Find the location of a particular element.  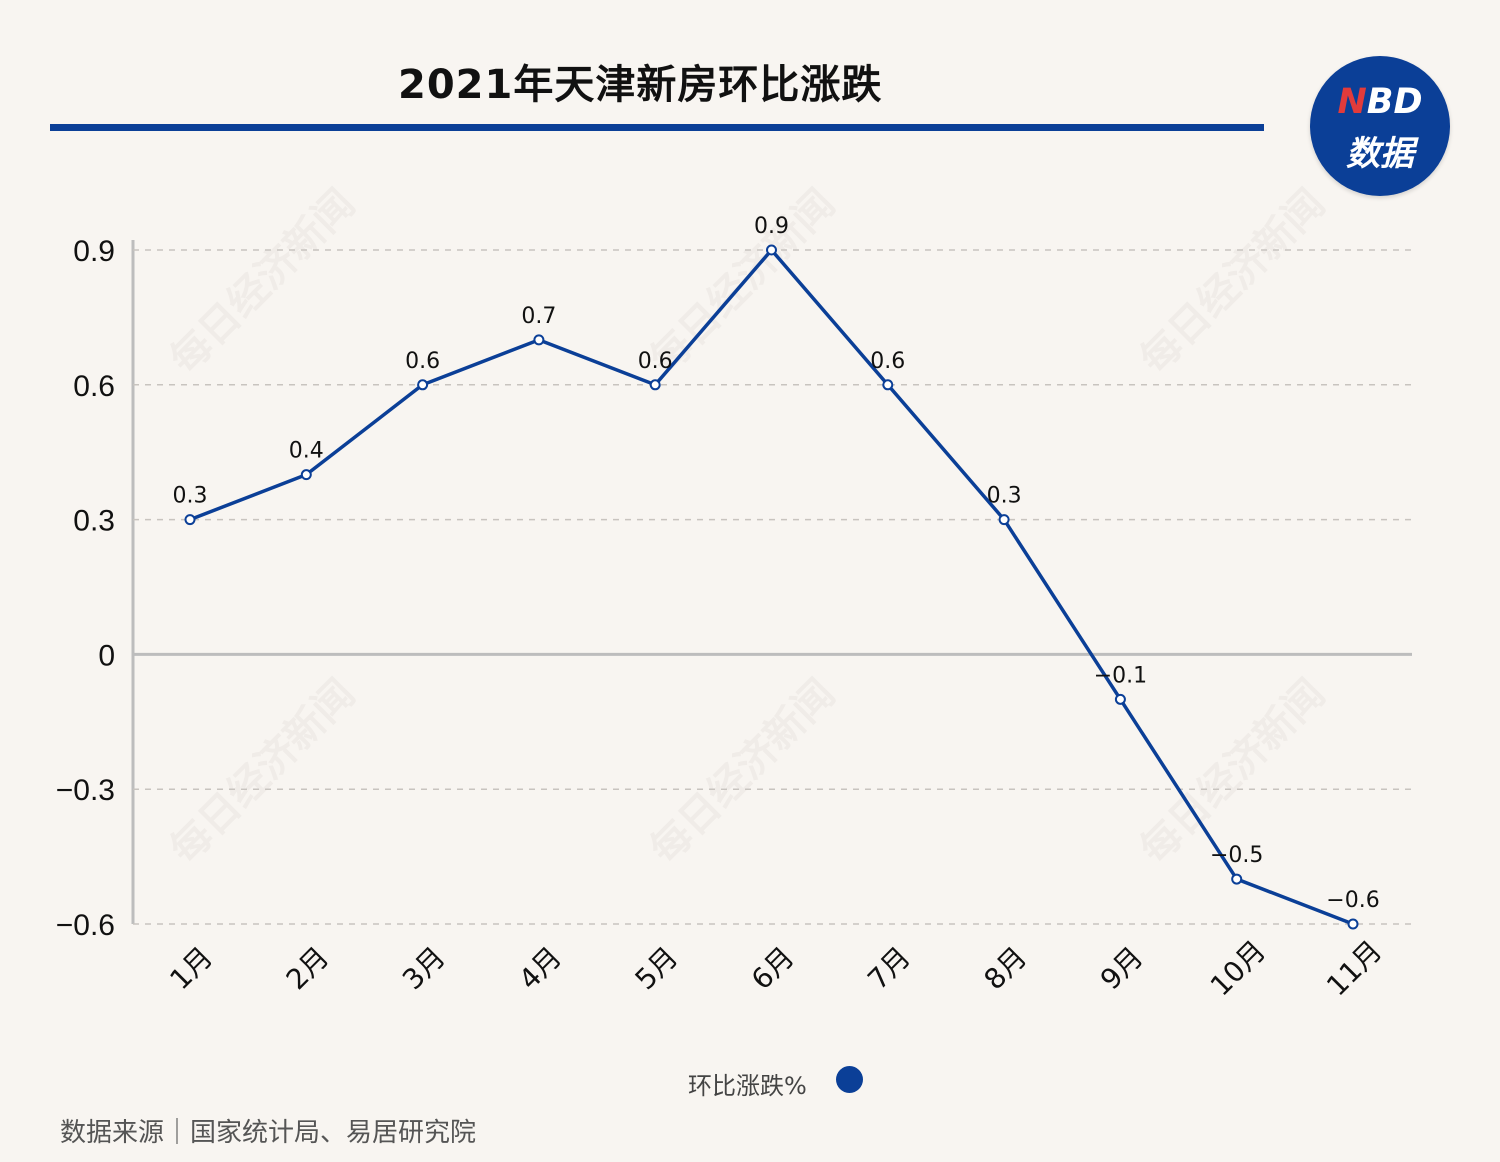

x-tick-label: 2月 is located at coordinates (308, 968).